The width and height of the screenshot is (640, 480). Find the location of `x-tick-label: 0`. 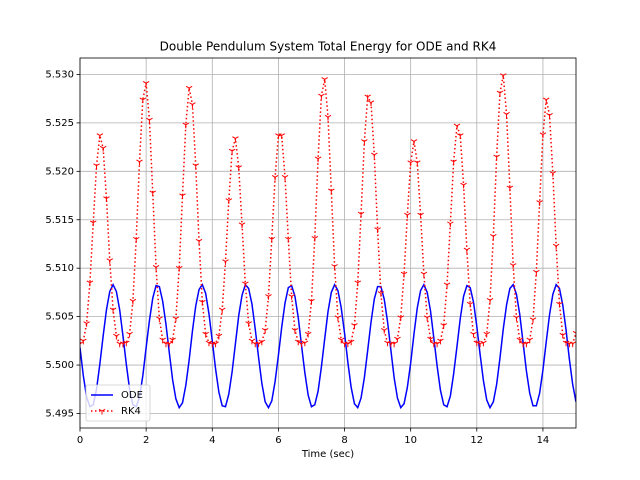

x-tick-label: 0 is located at coordinates (80, 440).